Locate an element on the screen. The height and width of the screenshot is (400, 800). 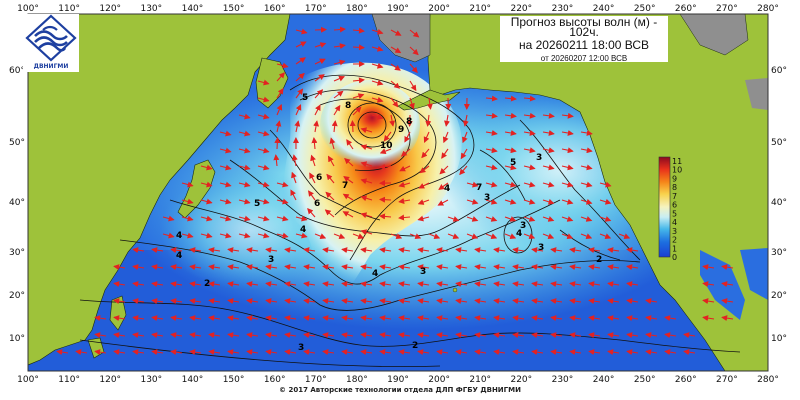
contour-label: 8 is located at coordinates (348, 106).